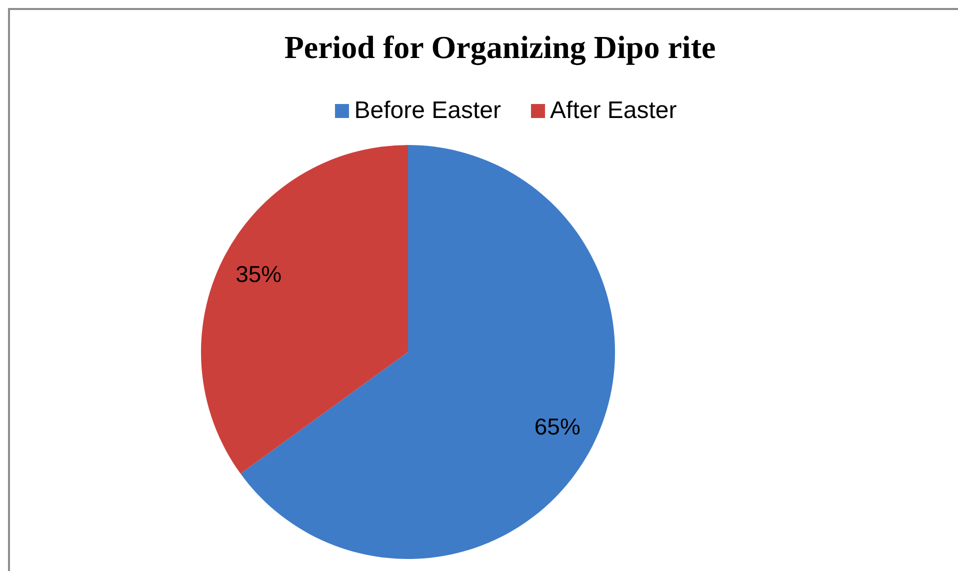 This screenshot has height=571, width=958. What do you see at coordinates (259, 274) in the screenshot?
I see `data-label: 35%` at bounding box center [259, 274].